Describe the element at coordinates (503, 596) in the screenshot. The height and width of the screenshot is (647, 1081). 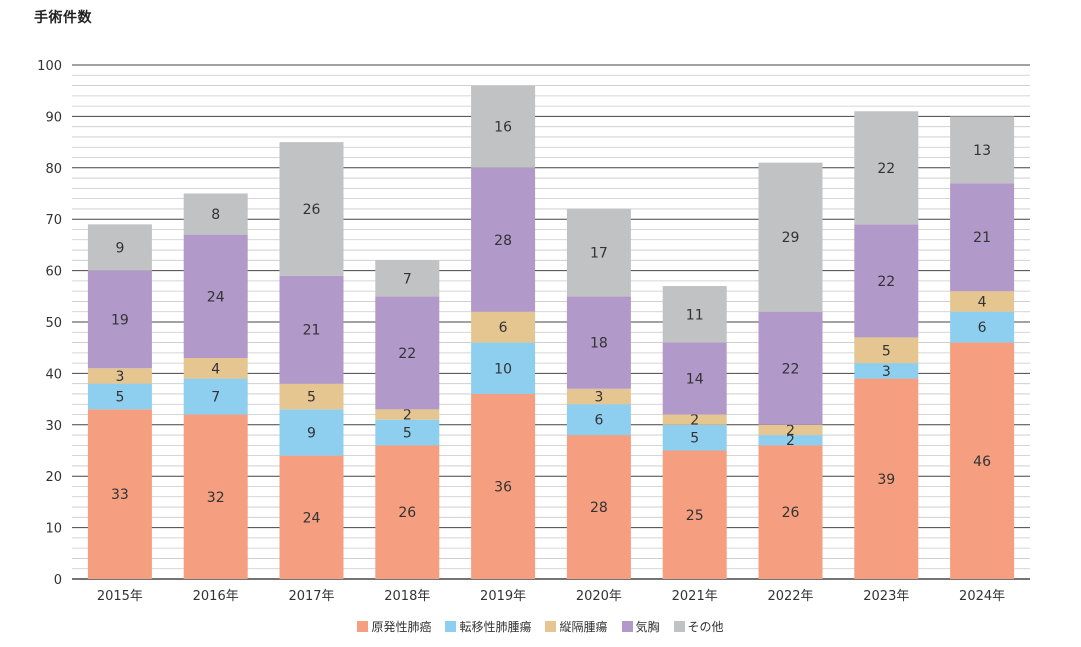
I see `x-tick-label: 2019年` at that location.